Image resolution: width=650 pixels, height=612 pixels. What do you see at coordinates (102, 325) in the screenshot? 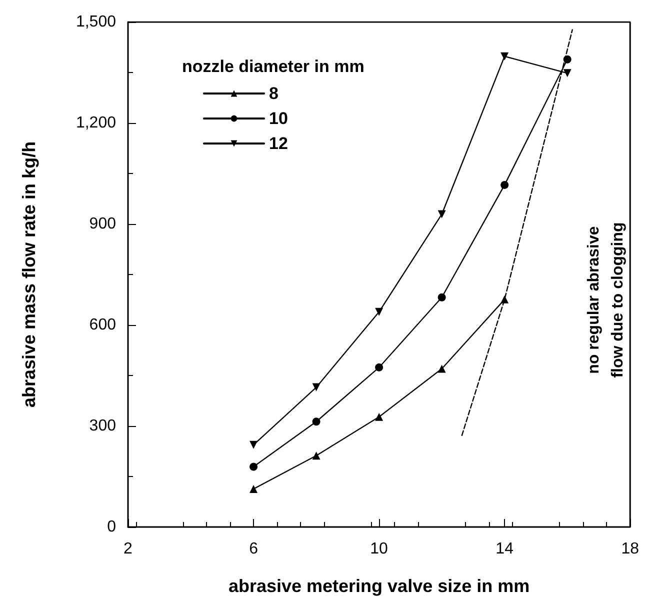
I see `y-tick-label: 600` at bounding box center [102, 325].